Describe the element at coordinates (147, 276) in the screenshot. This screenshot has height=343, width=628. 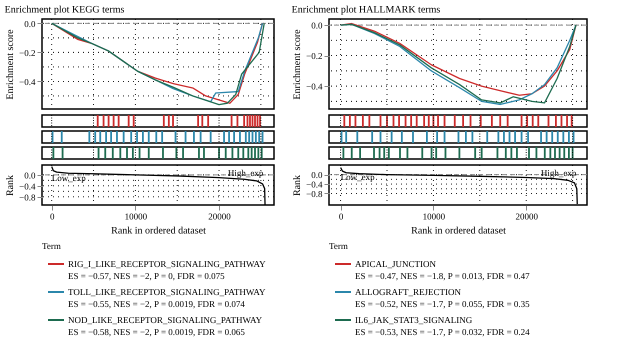
I see `text: ES = −0.57, NES = −2, P = 0, FDR = 0.075` at that location.